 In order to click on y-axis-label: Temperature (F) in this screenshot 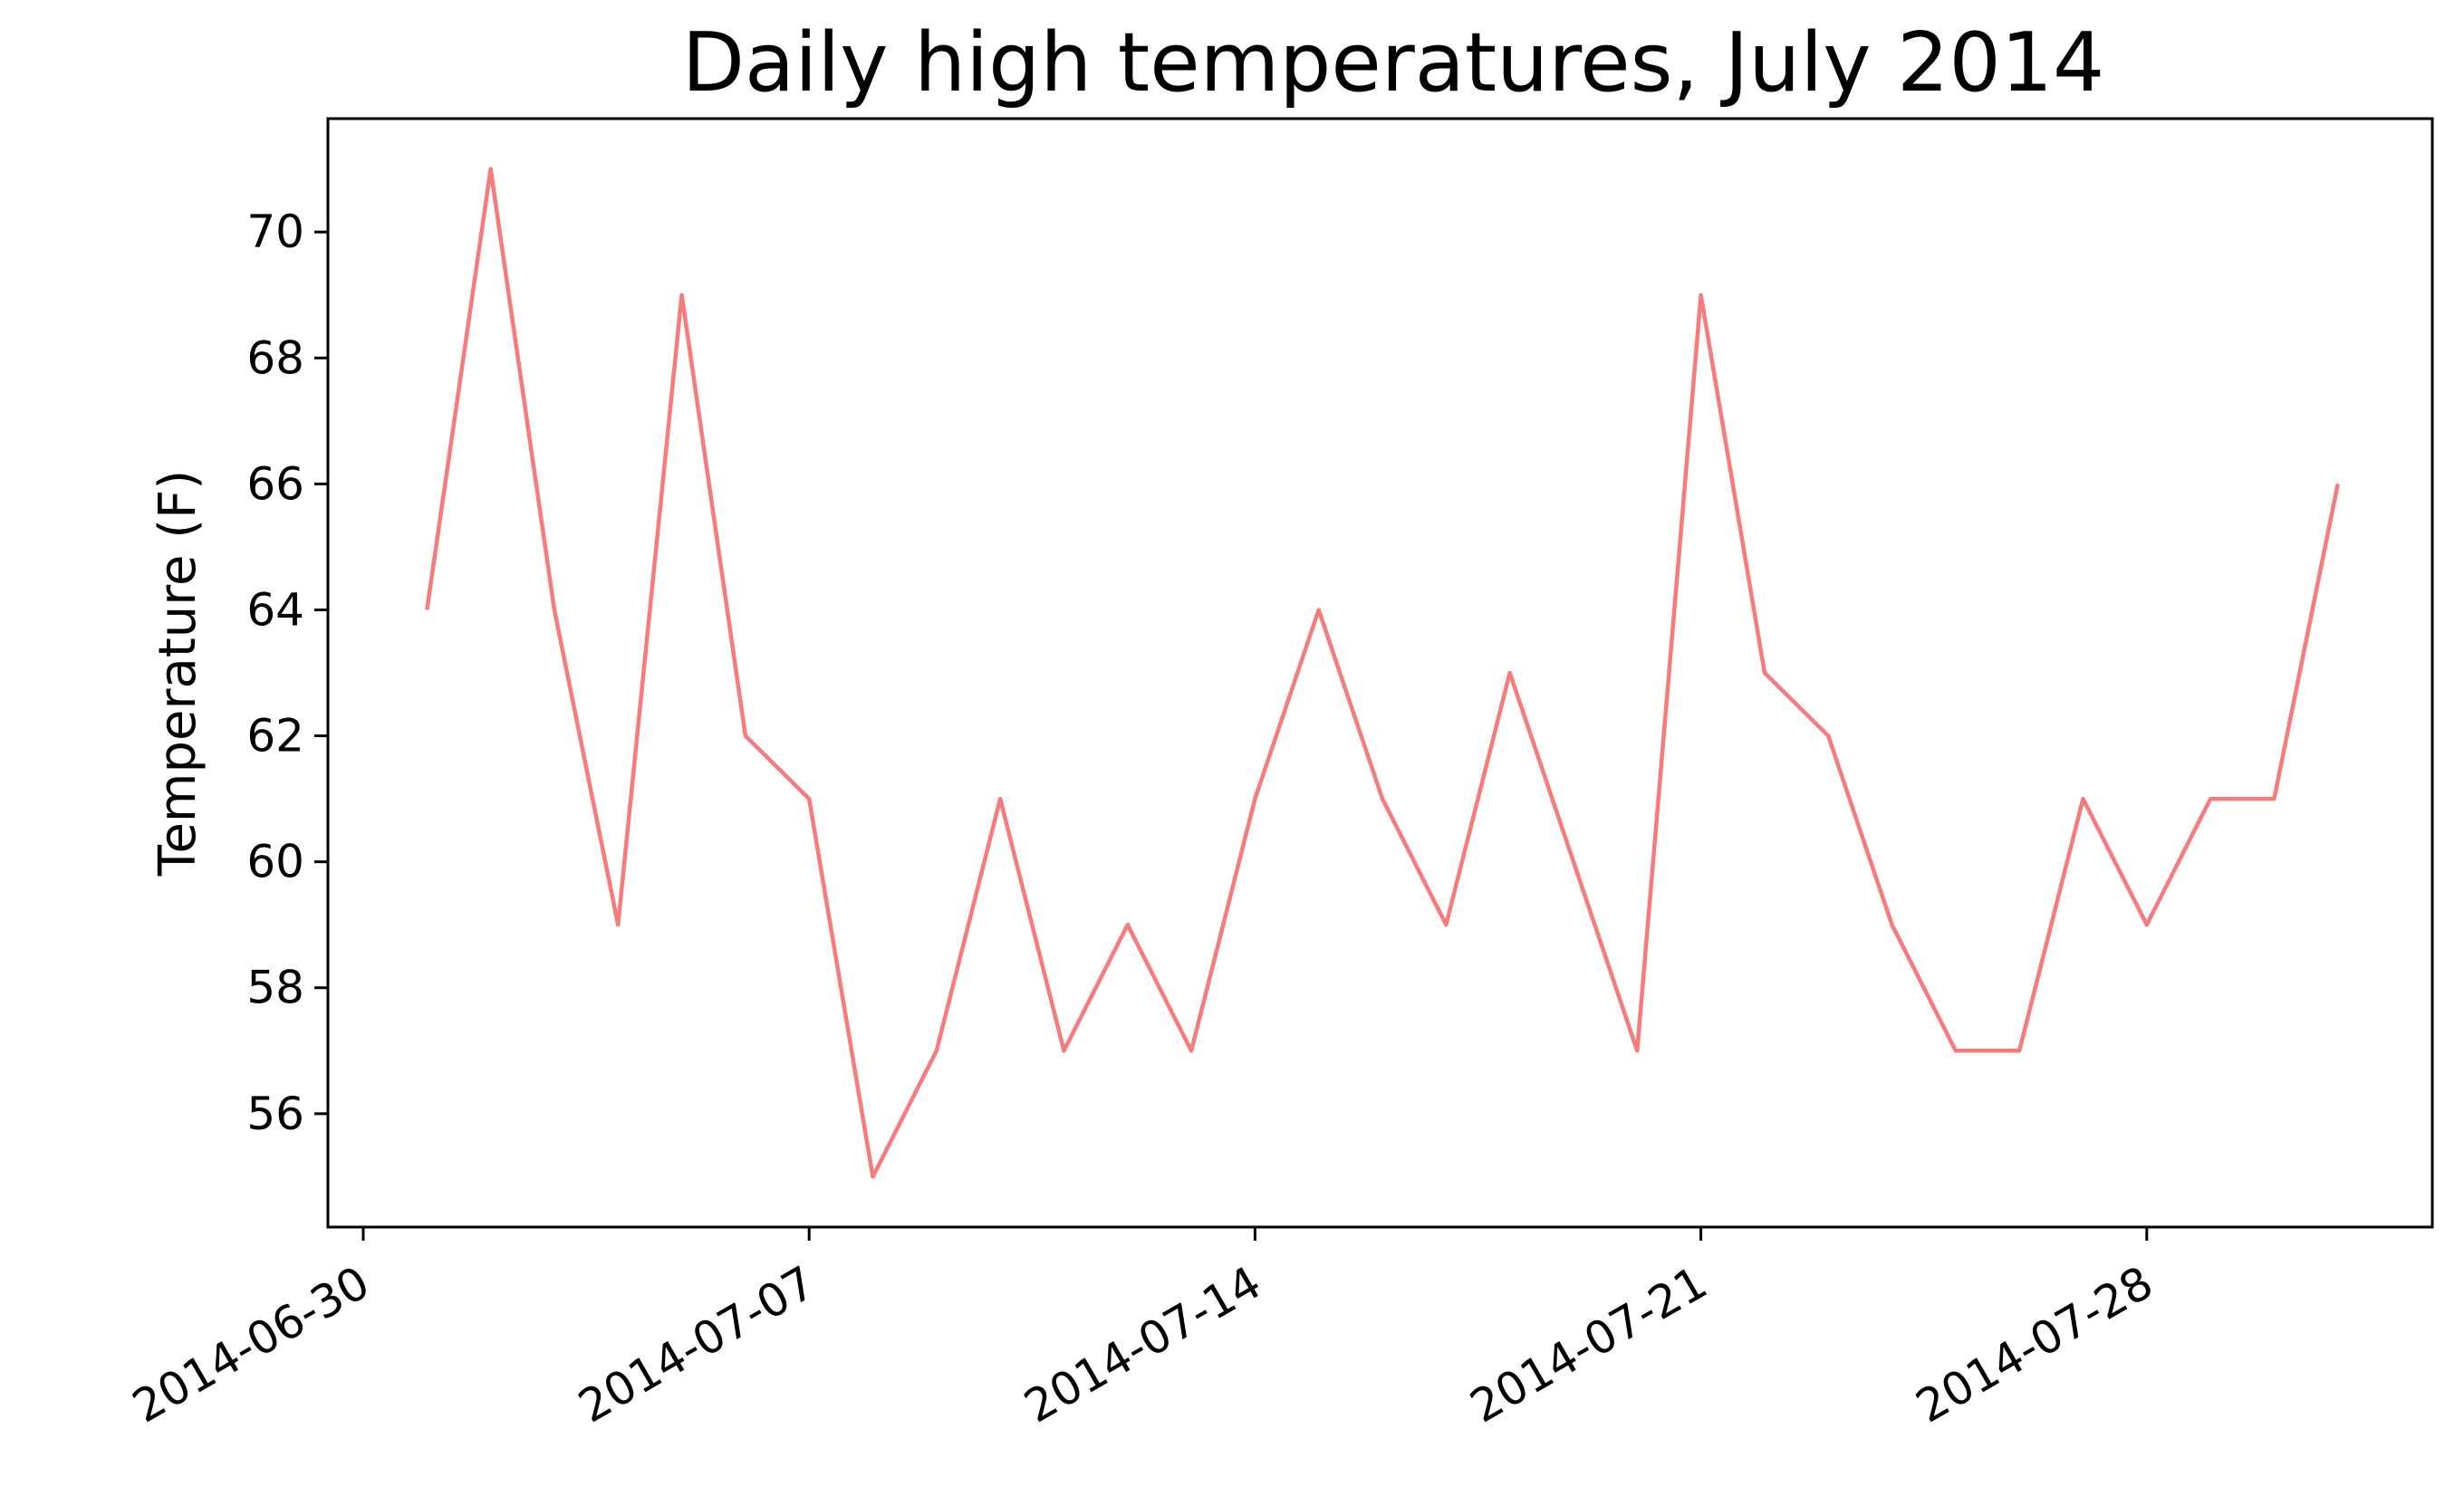, I will do `click(178, 673)`.